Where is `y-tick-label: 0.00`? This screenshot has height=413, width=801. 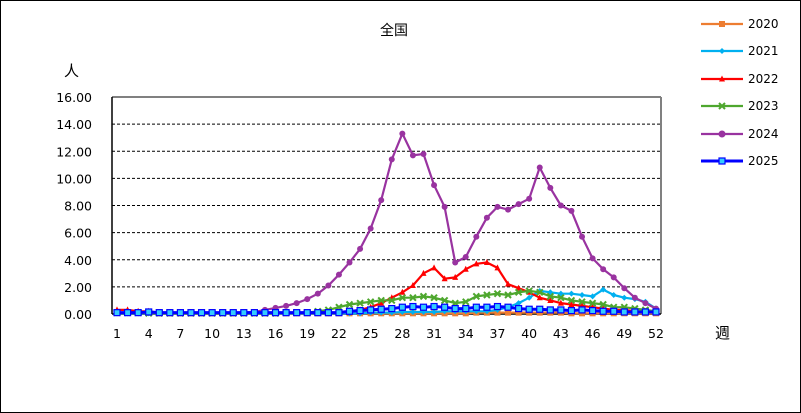
y-tick-label: 0.00 is located at coordinates (78, 314).